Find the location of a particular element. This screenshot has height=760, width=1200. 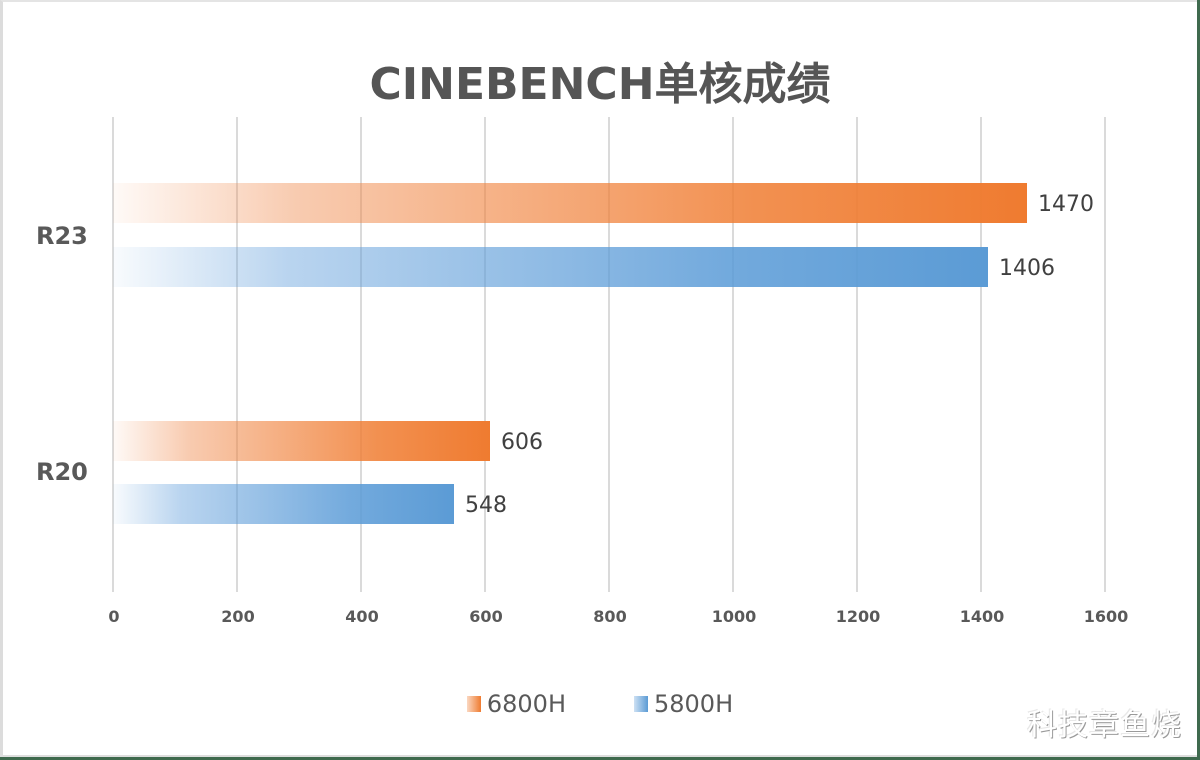

legend-item-6800h: 6800H is located at coordinates (516, 704).